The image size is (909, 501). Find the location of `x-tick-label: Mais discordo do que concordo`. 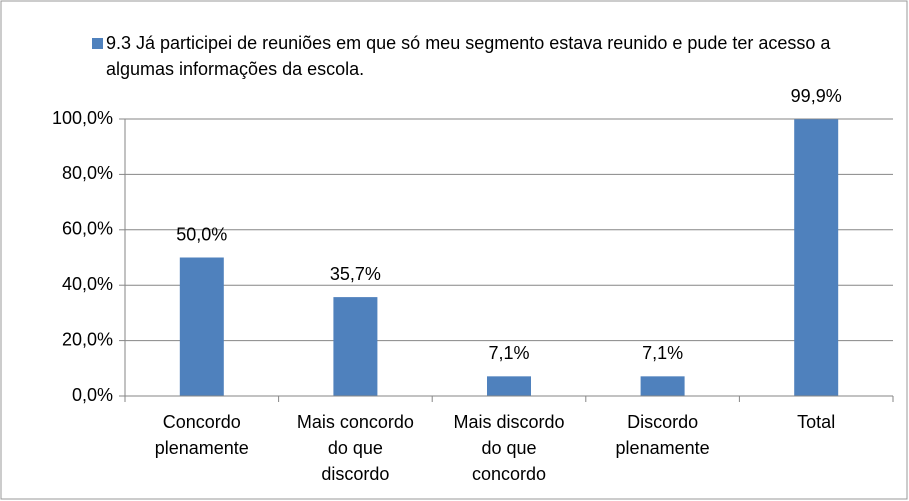

x-tick-label: Mais discordo do que concordo is located at coordinates (509, 448).